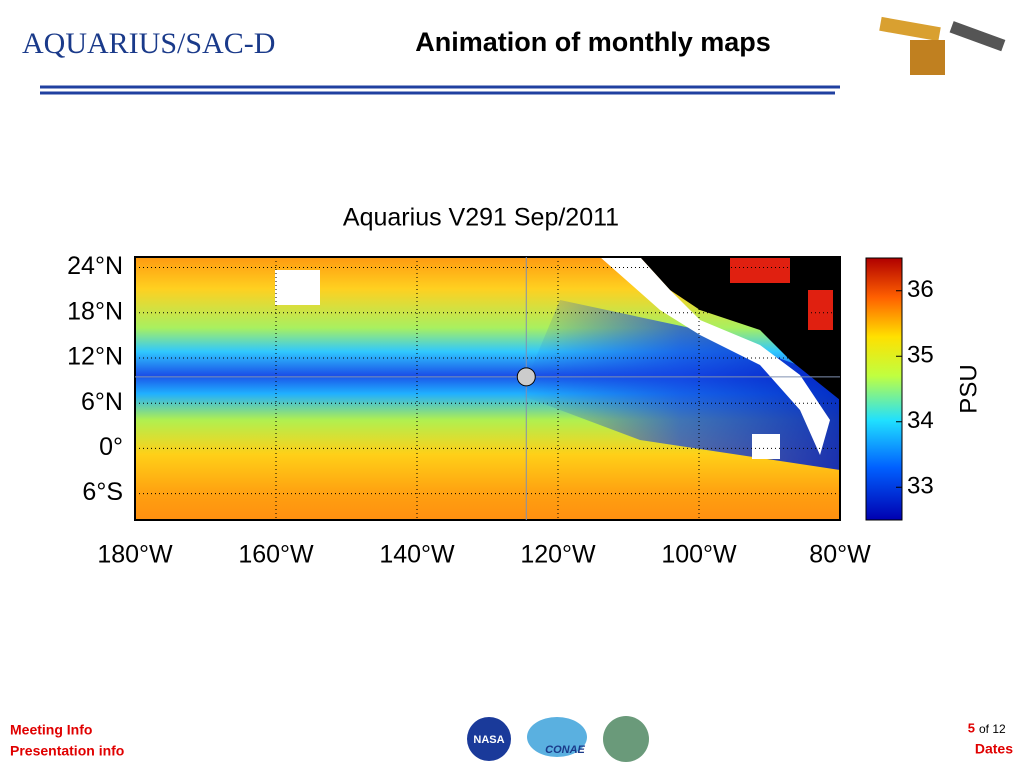  What do you see at coordinates (565, 750) in the screenshot?
I see `logo-text: CONAE` at bounding box center [565, 750].